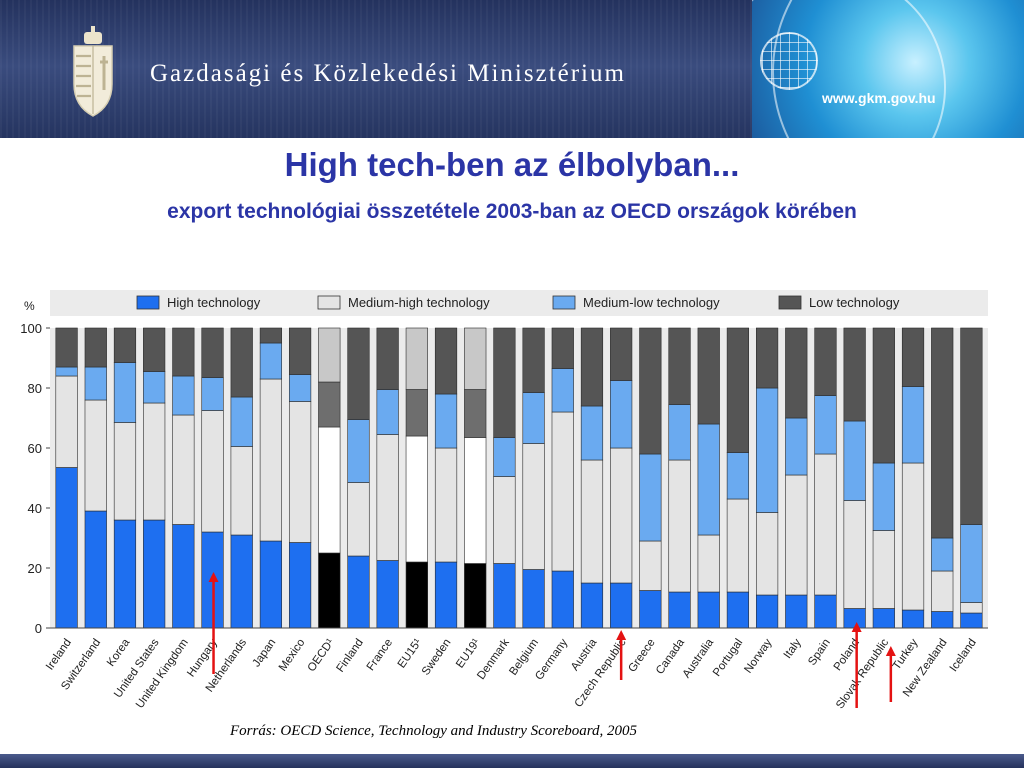 The height and width of the screenshot is (768, 1024). Describe the element at coordinates (38, 628) in the screenshot. I see `y-tick-label: 0` at that location.